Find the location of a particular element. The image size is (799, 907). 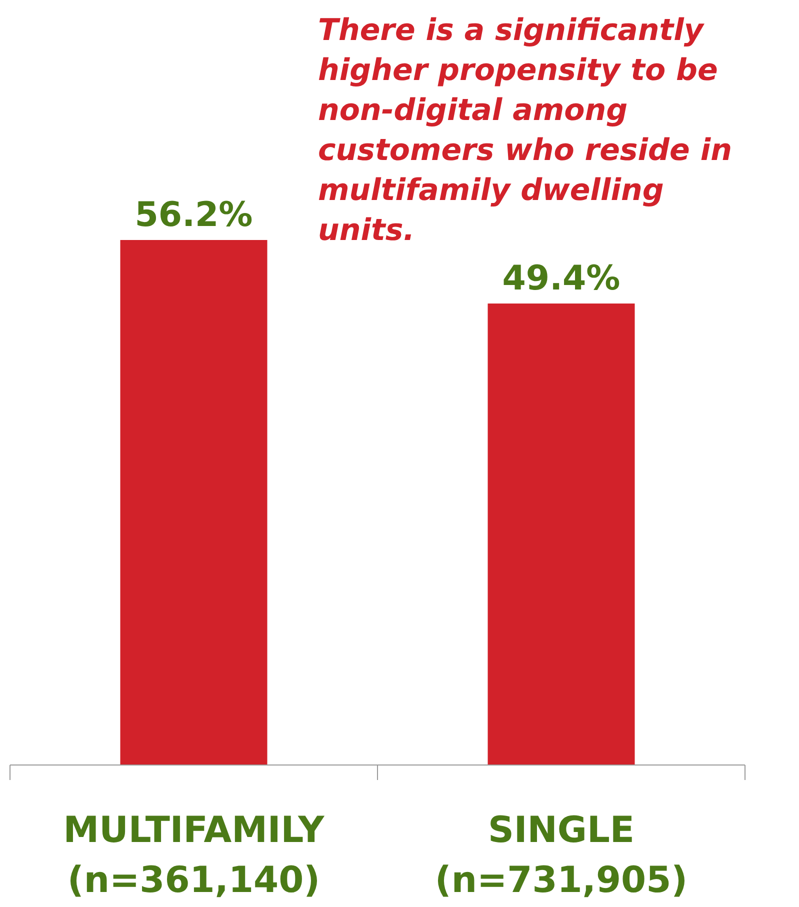

data-label: 56.2% is located at coordinates (193, 215).